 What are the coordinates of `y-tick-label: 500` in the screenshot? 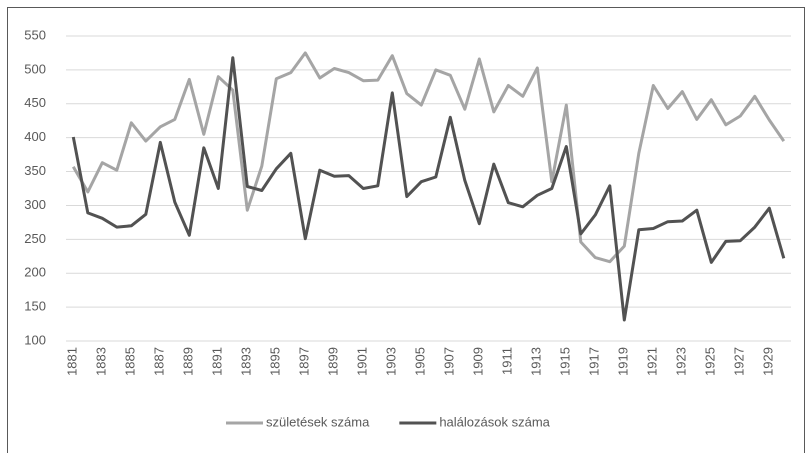 It's located at (35, 68).